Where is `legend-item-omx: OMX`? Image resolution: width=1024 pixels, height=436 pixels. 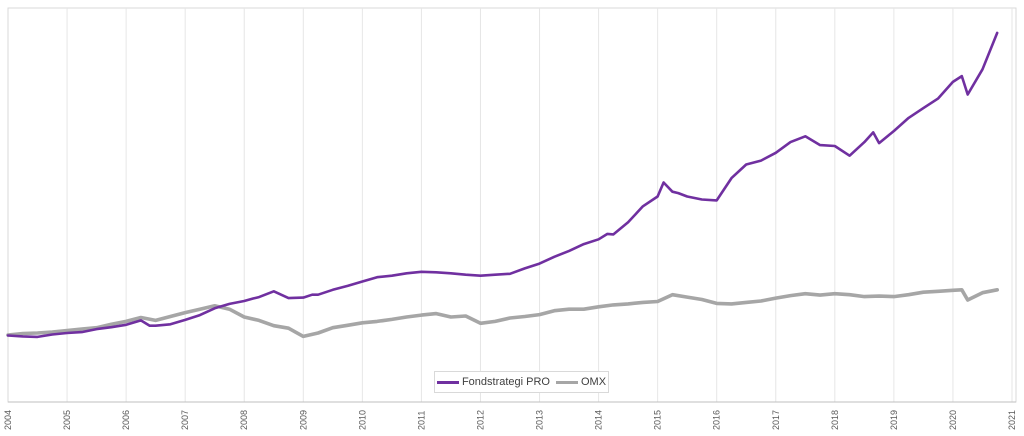
legend-item-omx: OMX is located at coordinates (581, 382).